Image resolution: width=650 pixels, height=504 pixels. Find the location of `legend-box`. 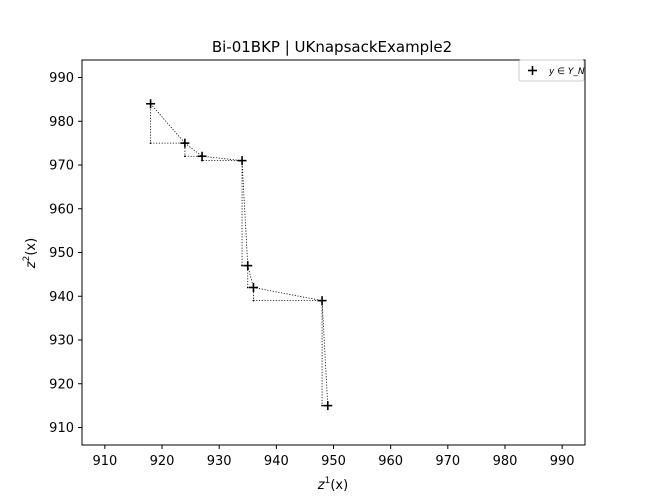

legend-box is located at coordinates (551, 70).